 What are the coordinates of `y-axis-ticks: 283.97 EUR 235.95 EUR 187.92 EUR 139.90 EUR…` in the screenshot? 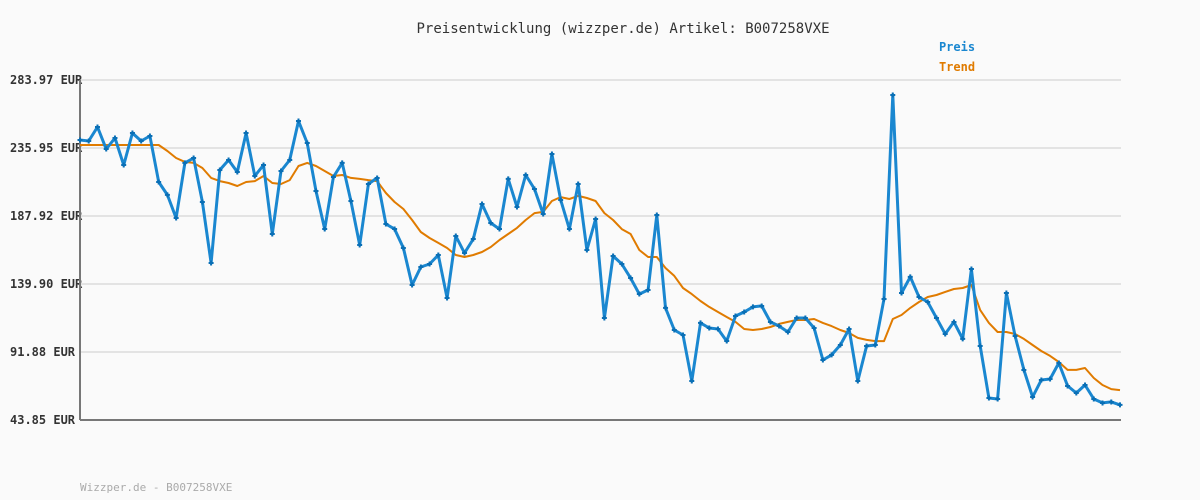 It's located at (46, 250).